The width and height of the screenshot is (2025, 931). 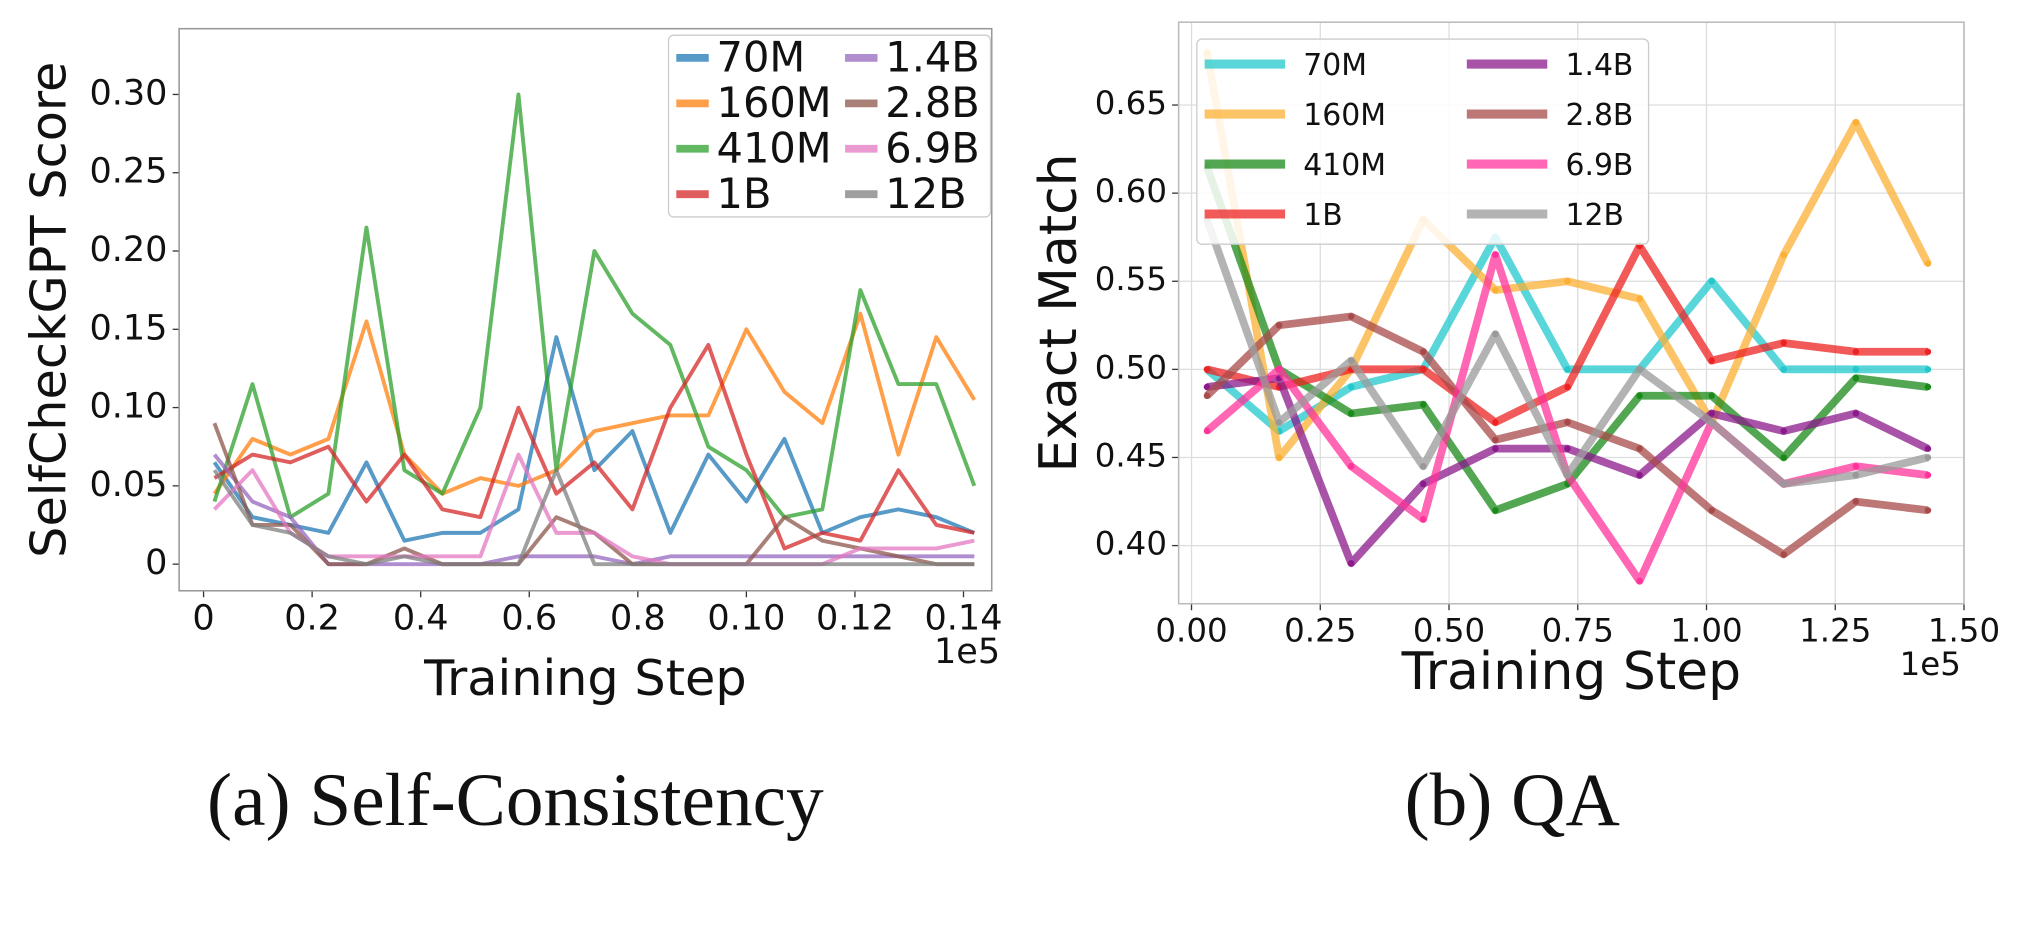 I want to click on x-tick-label: 0.4, so click(x=421, y=617).